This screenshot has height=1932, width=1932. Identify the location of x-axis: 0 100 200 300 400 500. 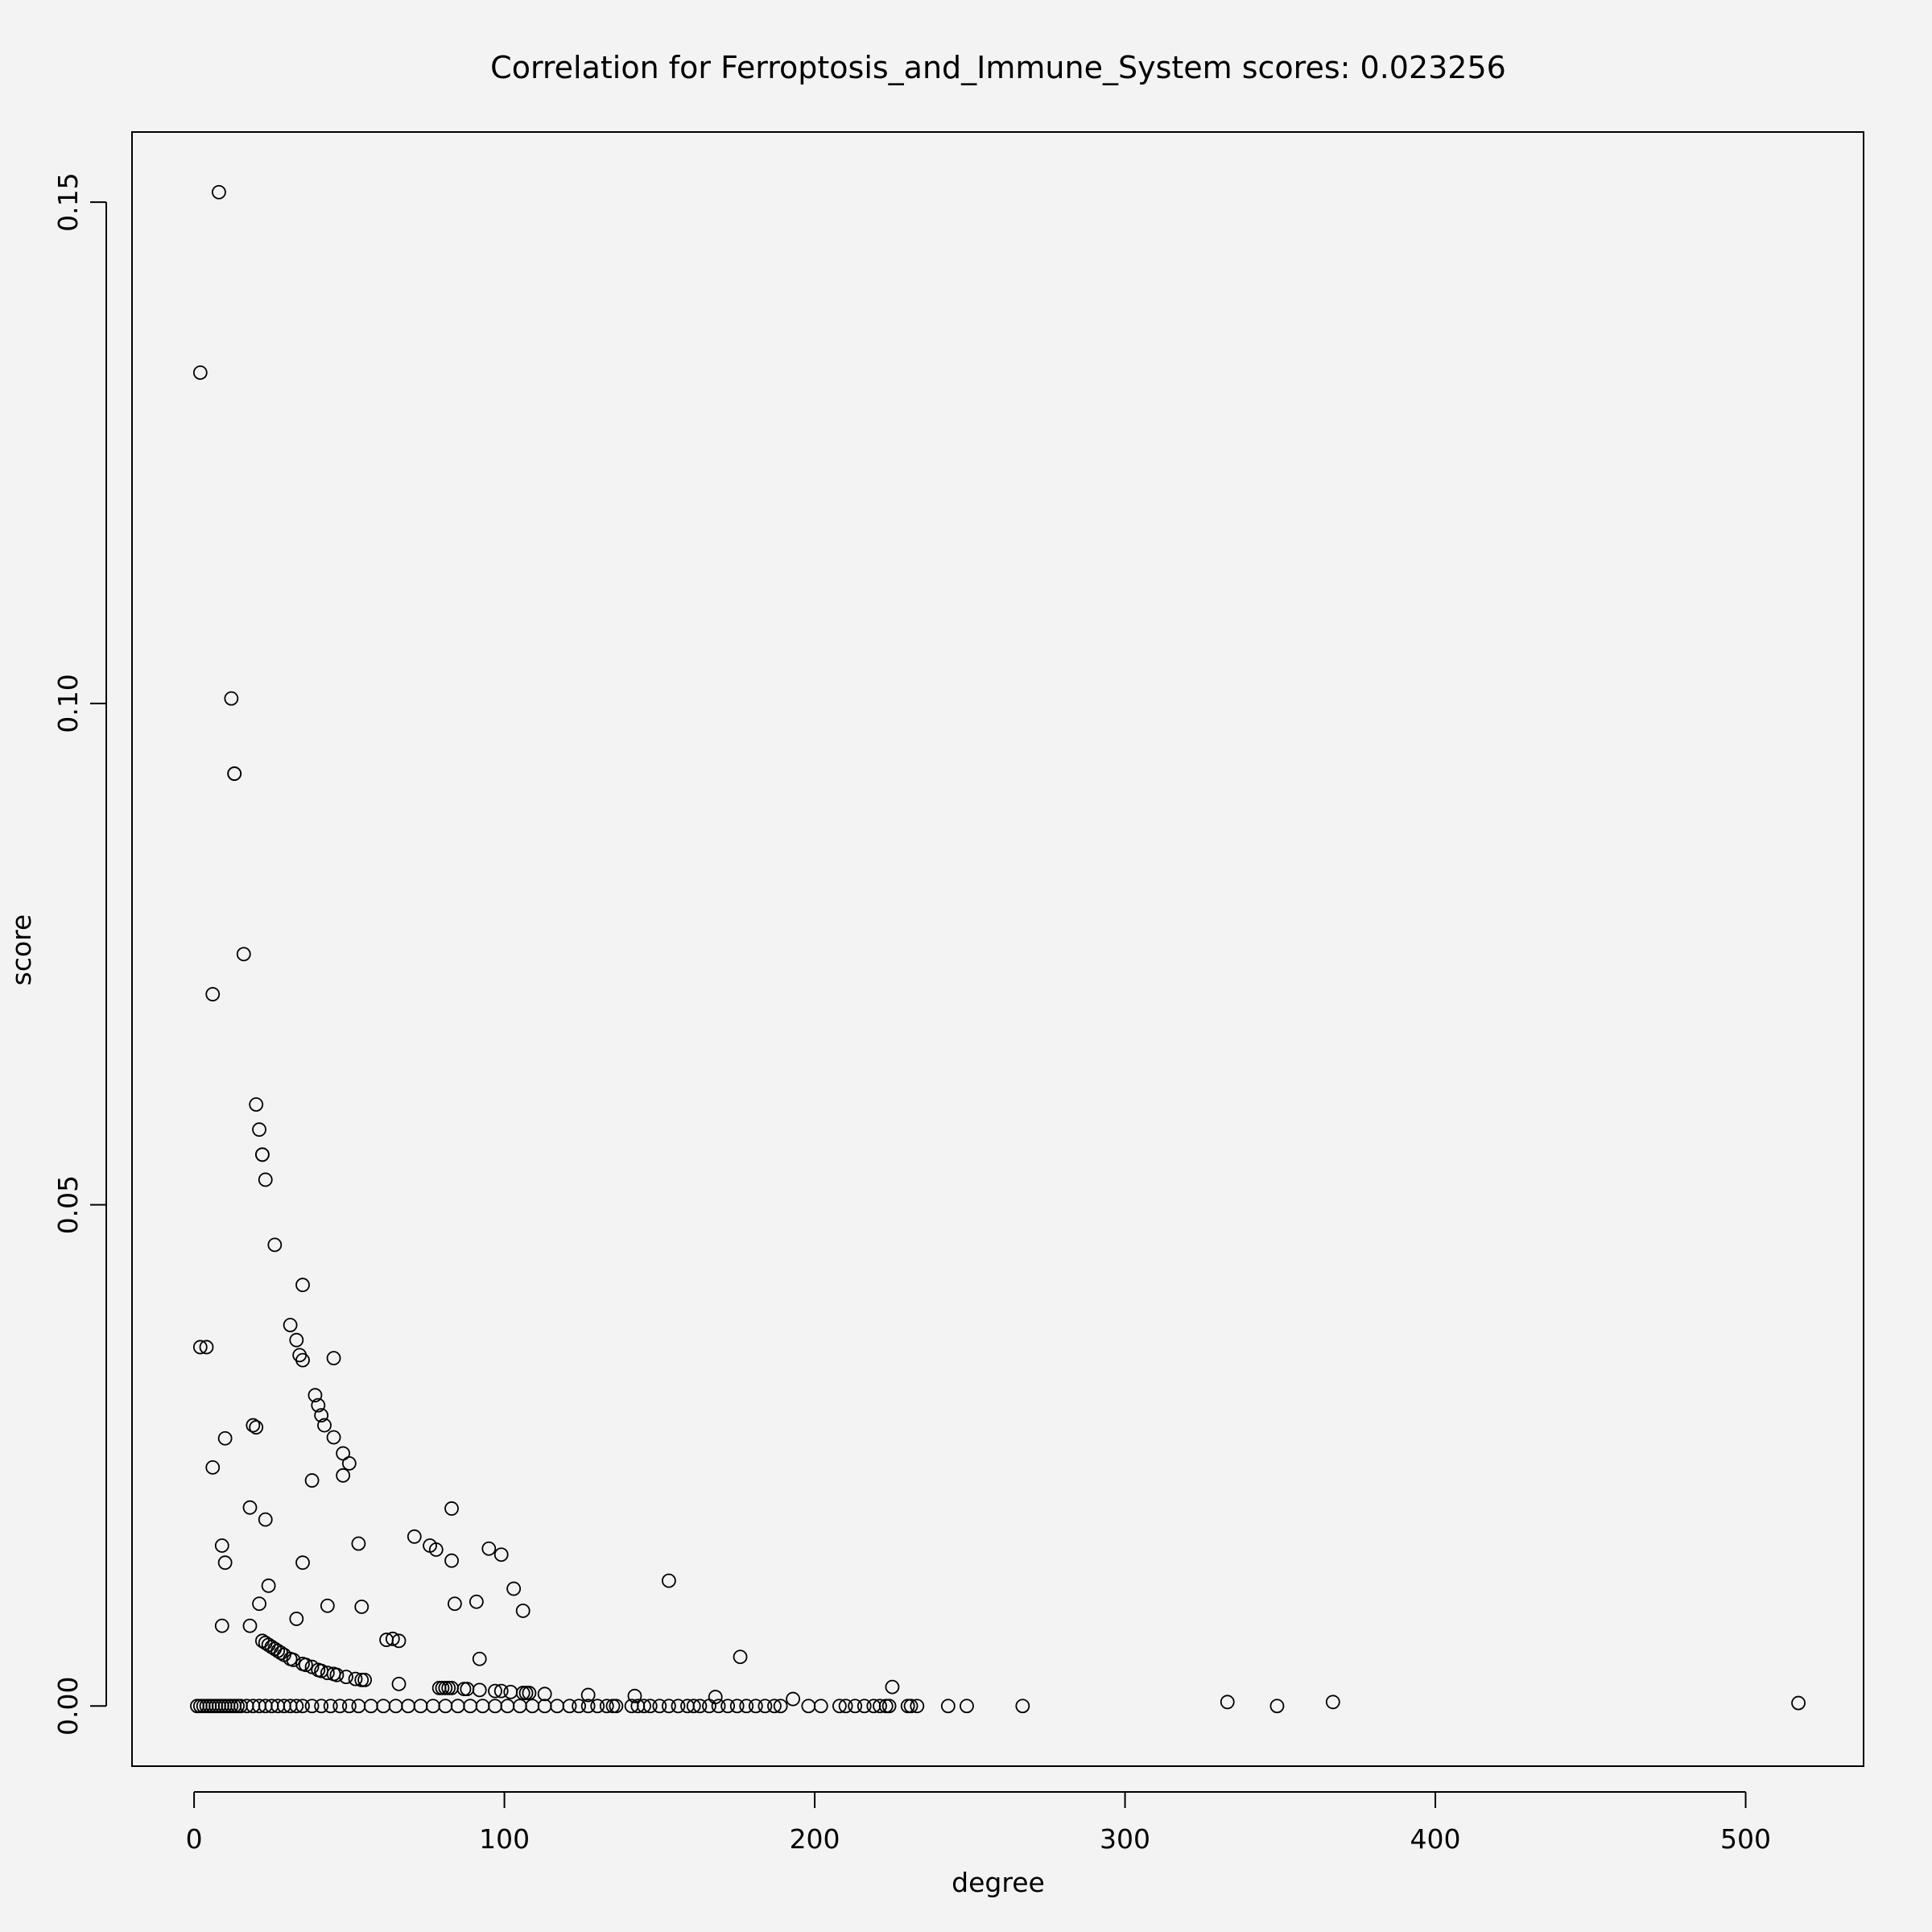
(978, 1823).